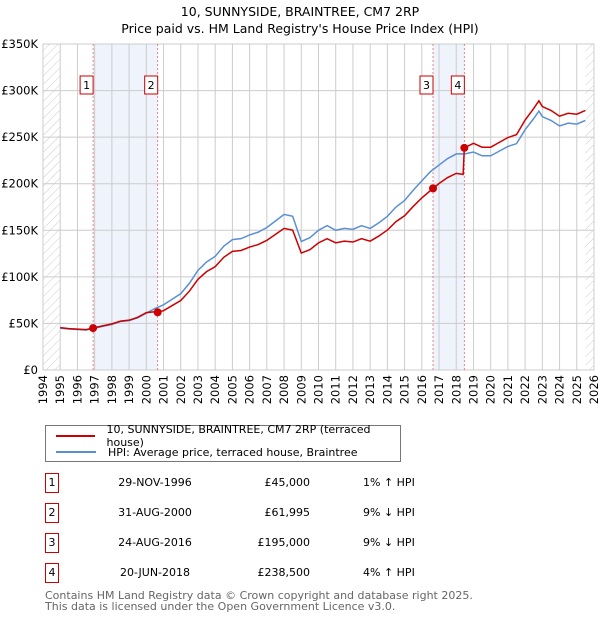 This screenshot has height=620, width=600. Describe the element at coordinates (112, 389) in the screenshot. I see `x-tick-label: 1998` at that location.